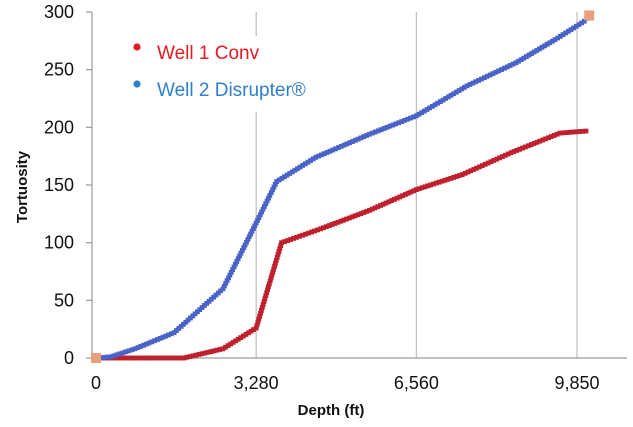 This screenshot has width=633, height=427. What do you see at coordinates (231, 90) in the screenshot?
I see `legend-label-well-2: Well 2 Disrupter®` at bounding box center [231, 90].